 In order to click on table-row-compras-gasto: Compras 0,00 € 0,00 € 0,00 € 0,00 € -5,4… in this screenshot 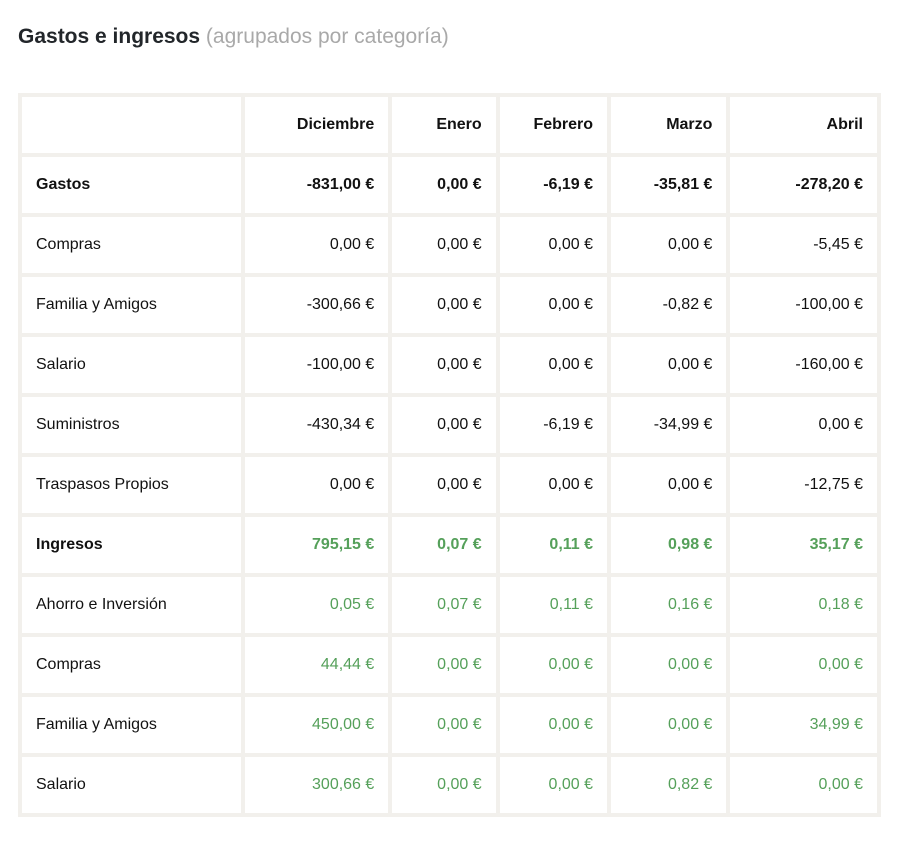, I will do `click(449, 245)`.